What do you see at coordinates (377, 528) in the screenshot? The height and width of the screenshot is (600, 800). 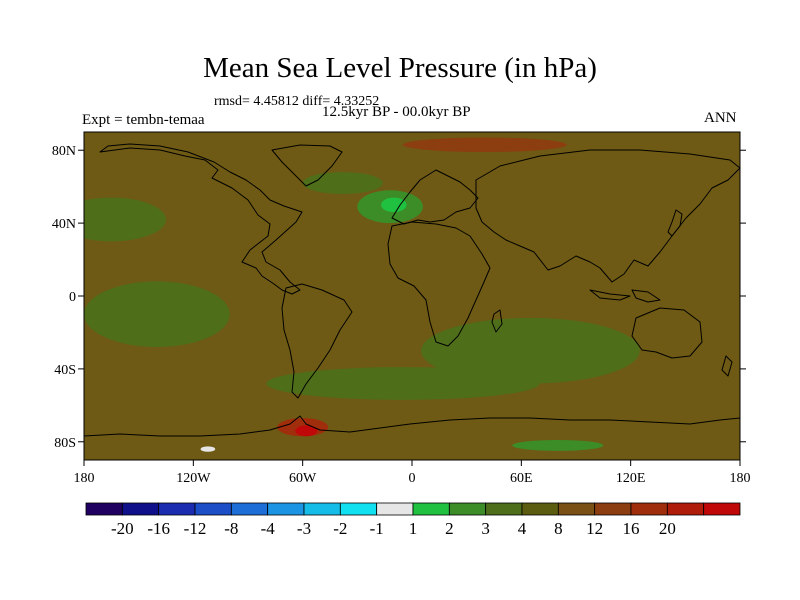 I see `colorbar-label: -1` at bounding box center [377, 528].